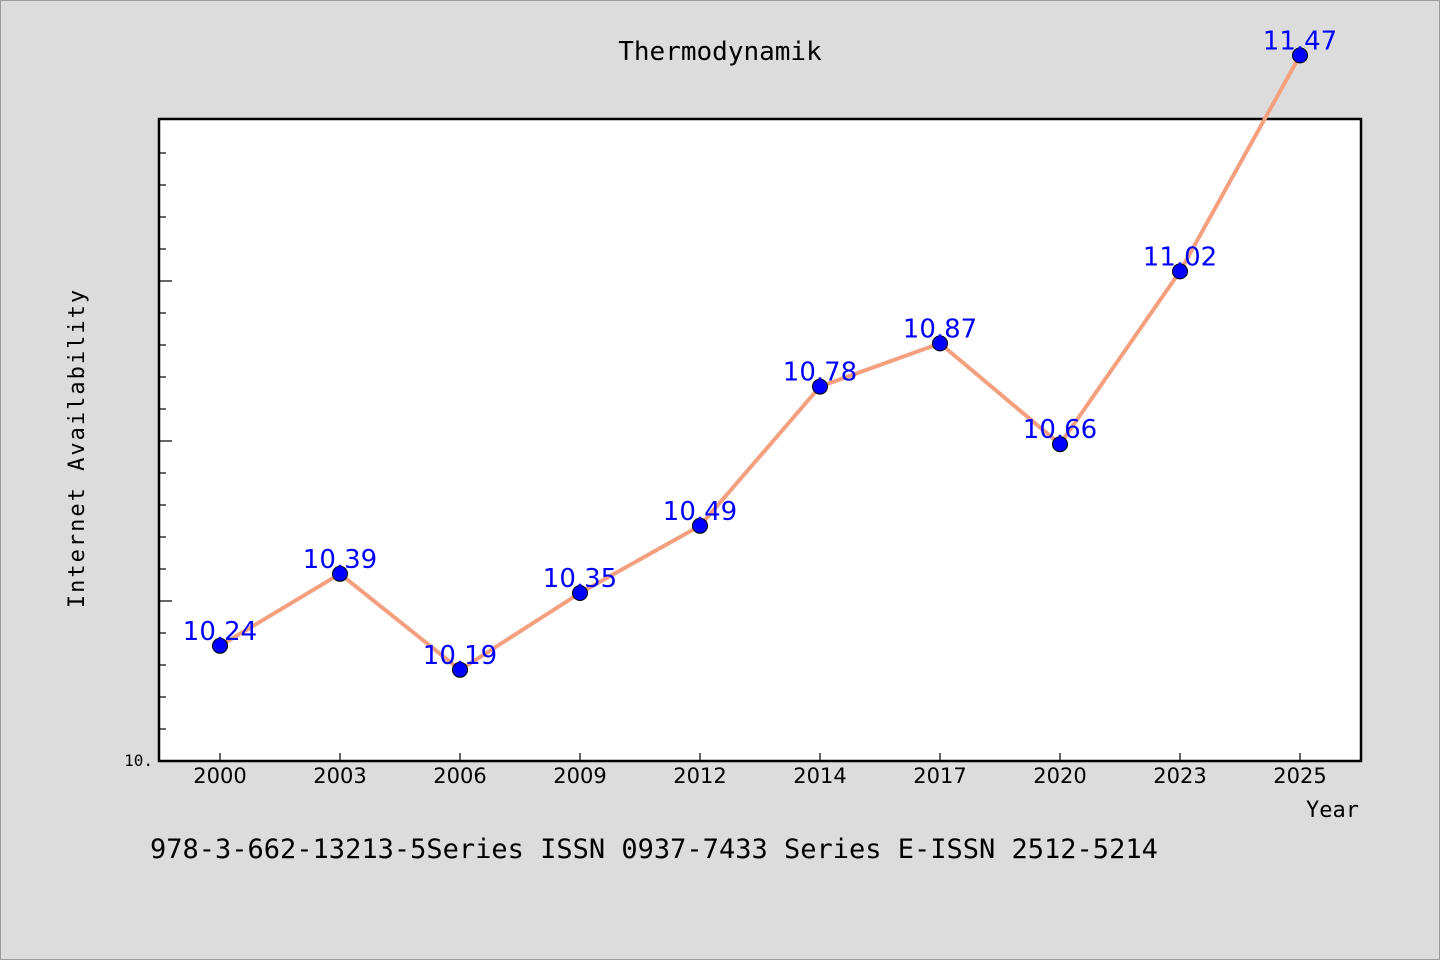 This screenshot has width=1440, height=960. What do you see at coordinates (459, 776) in the screenshot?
I see `x-tick-label: 2006` at bounding box center [459, 776].